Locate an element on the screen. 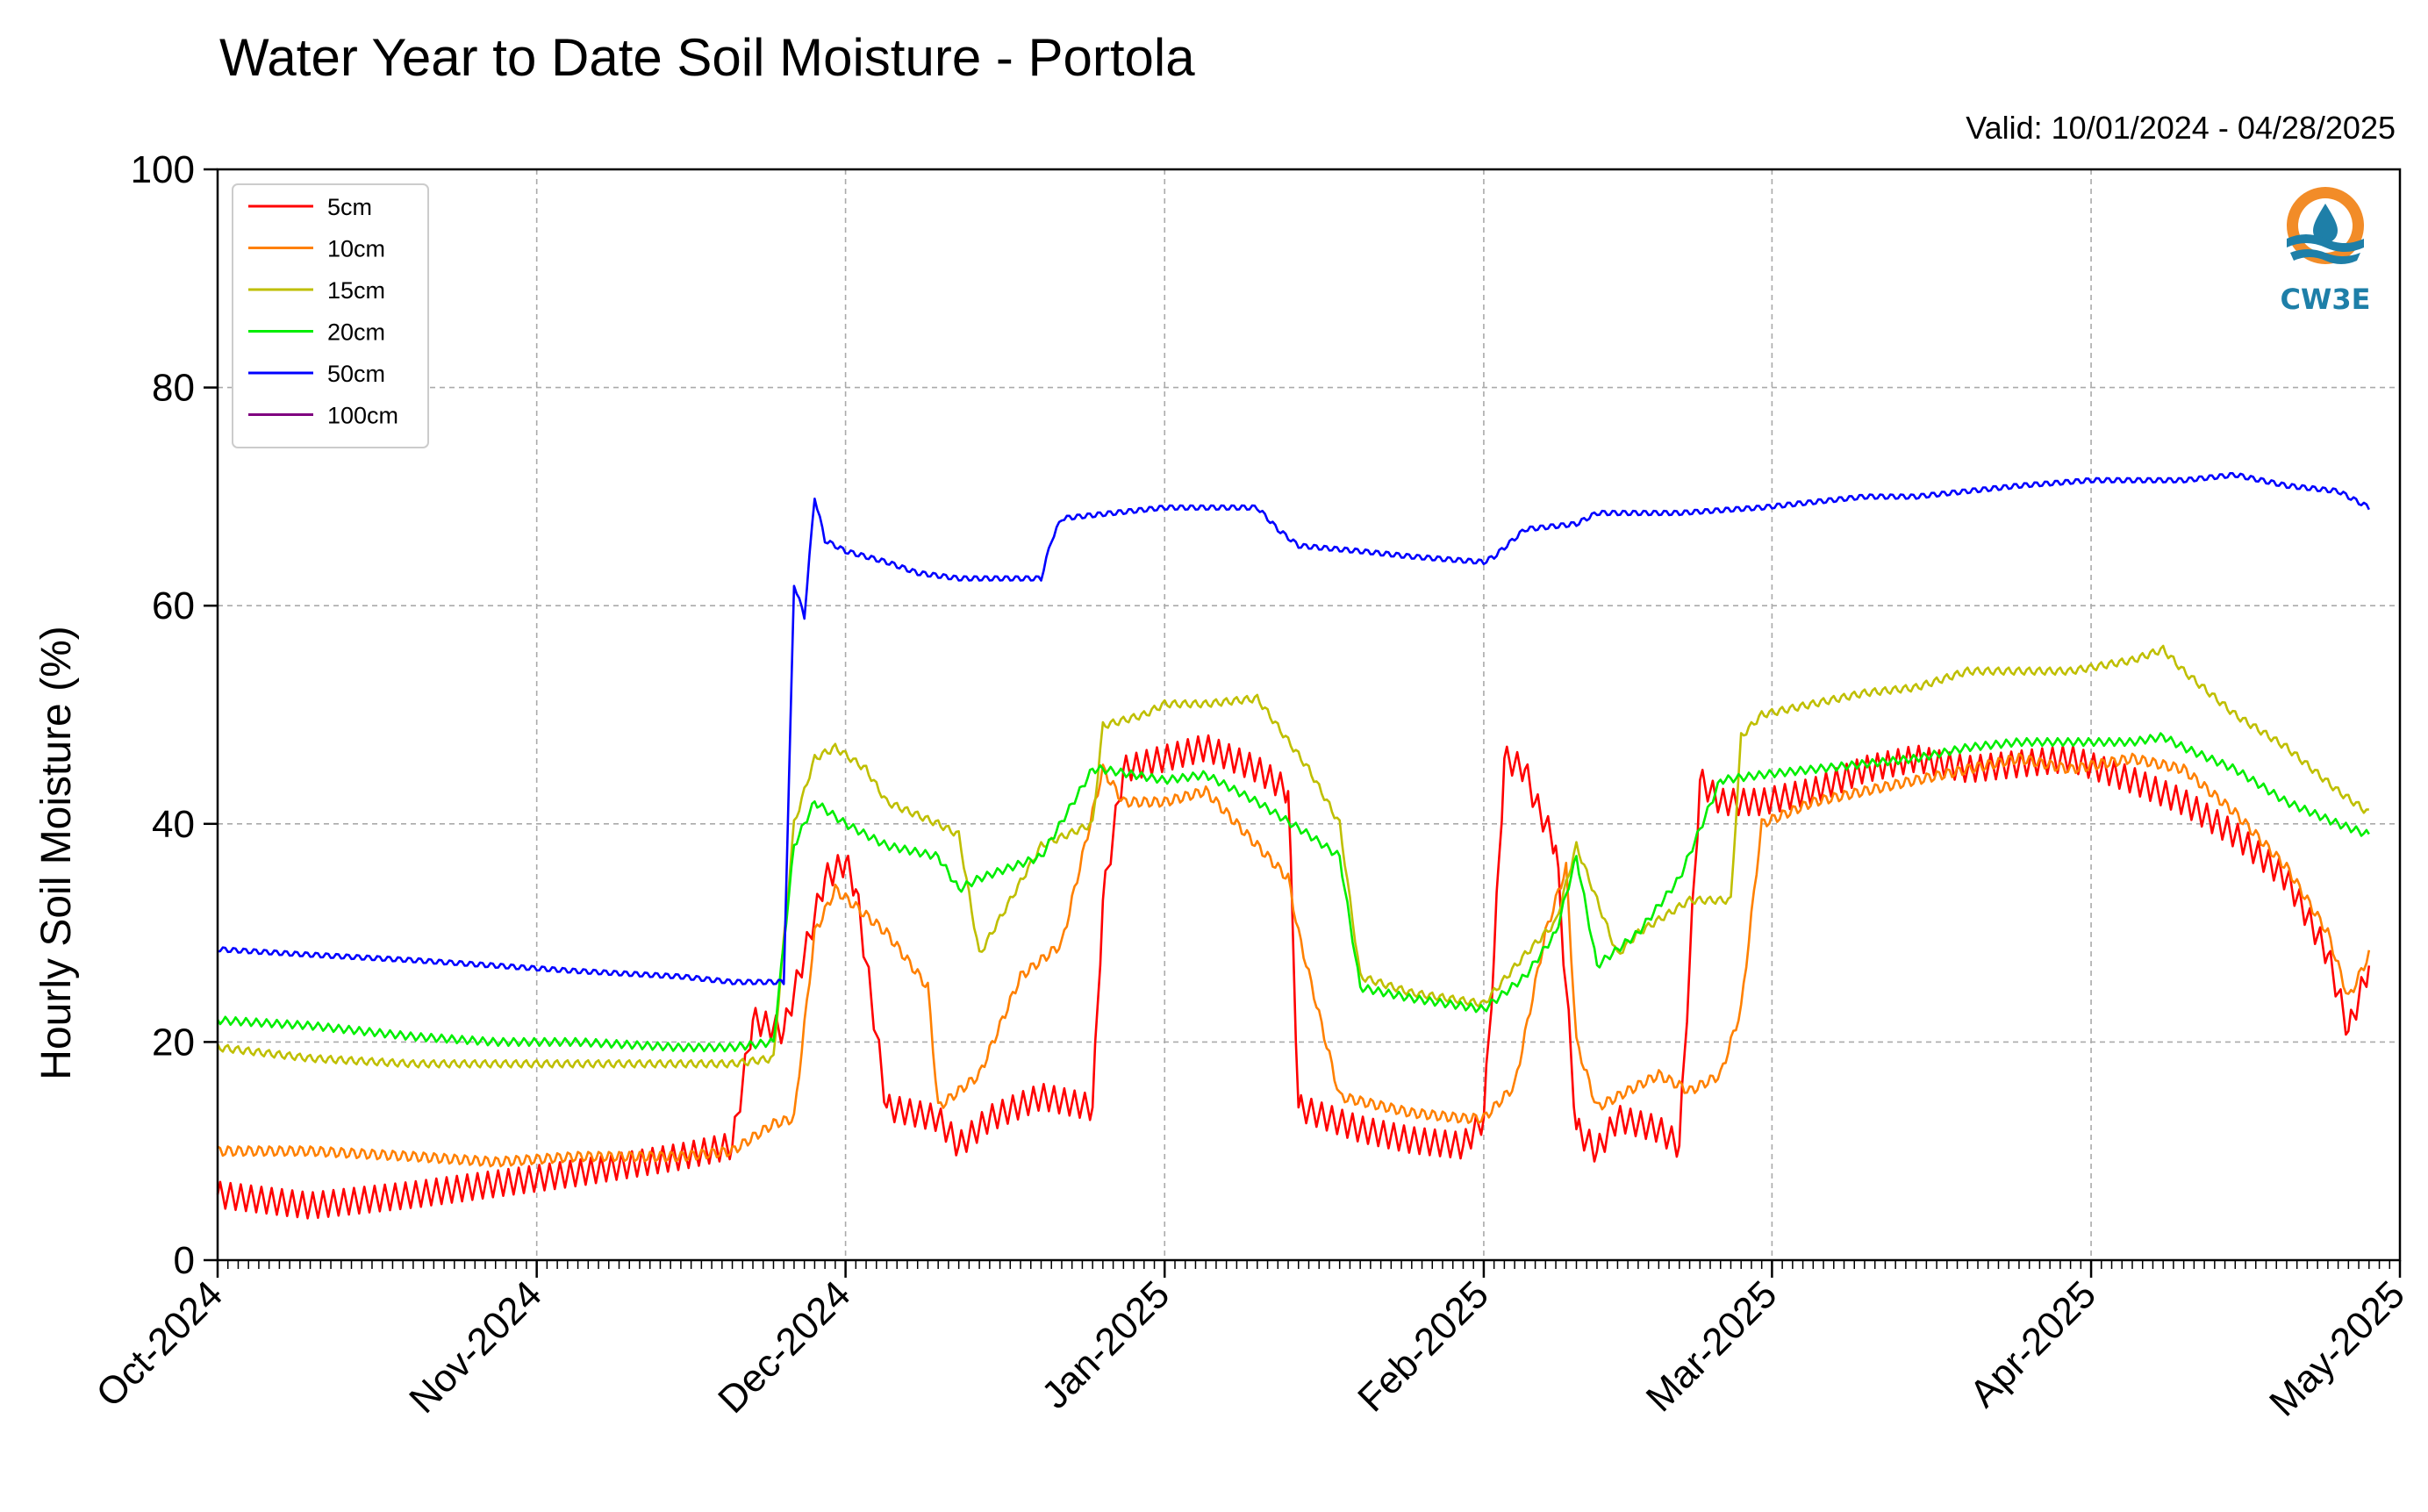 Image resolution: width=2428 pixels, height=1512 pixels. legend-label-5cm: 5cm is located at coordinates (349, 207).